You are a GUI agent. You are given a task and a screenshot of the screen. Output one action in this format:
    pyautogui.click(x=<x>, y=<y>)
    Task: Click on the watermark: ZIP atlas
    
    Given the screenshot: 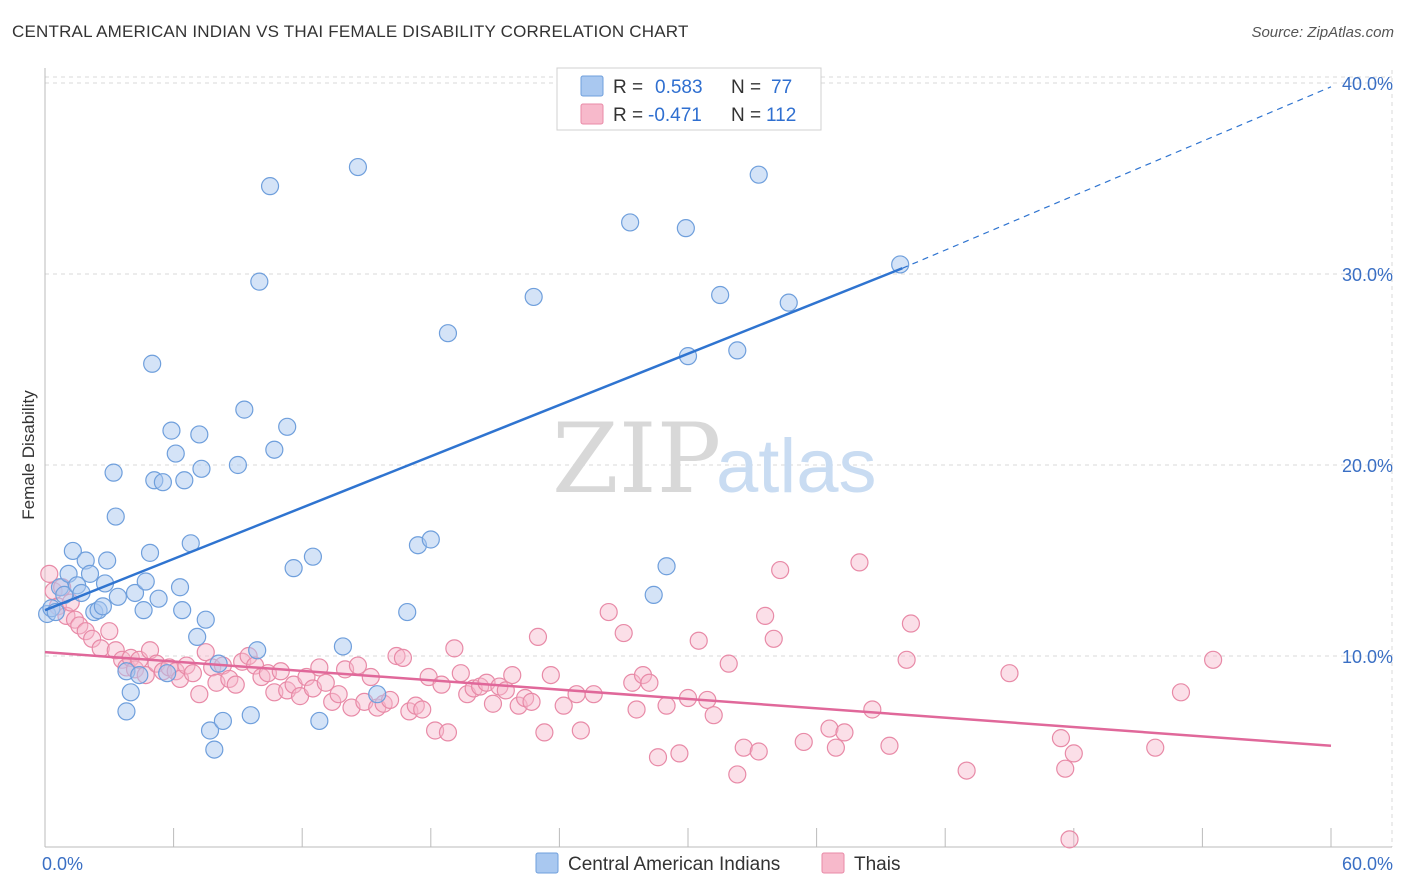 What is the action you would take?
    pyautogui.click(x=714, y=459)
    